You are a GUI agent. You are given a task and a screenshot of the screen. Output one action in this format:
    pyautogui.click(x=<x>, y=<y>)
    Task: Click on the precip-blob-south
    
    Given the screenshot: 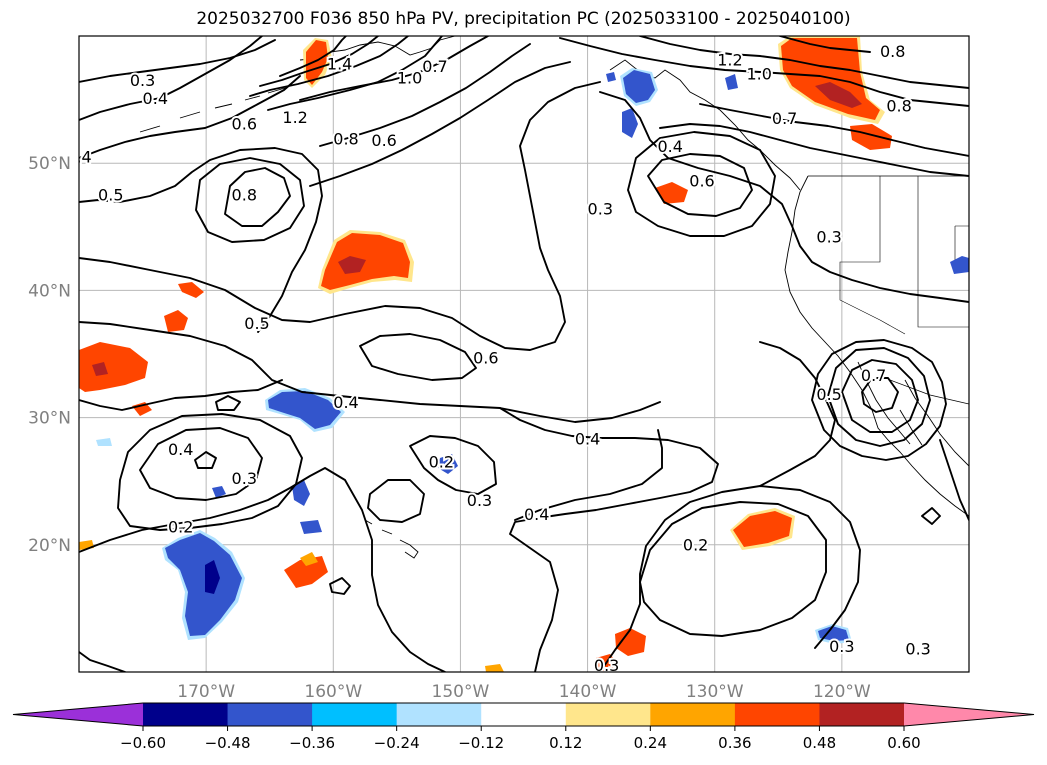 What is the action you would take?
    pyautogui.click(x=630, y=642)
    